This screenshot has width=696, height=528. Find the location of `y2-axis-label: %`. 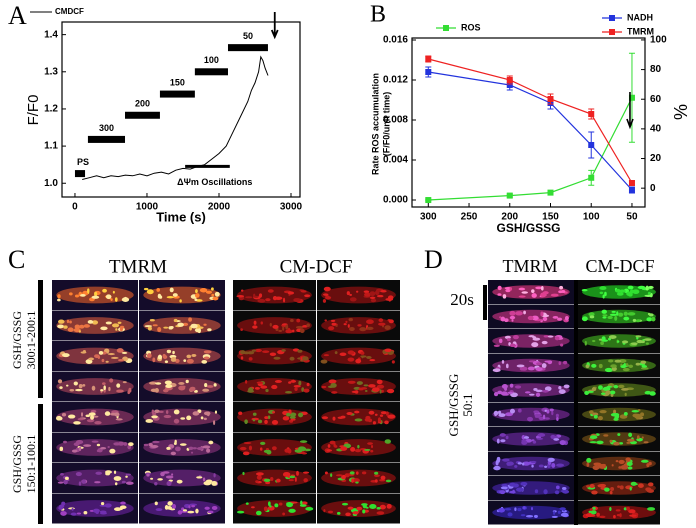

y2-axis-label: % is located at coordinates (681, 112).